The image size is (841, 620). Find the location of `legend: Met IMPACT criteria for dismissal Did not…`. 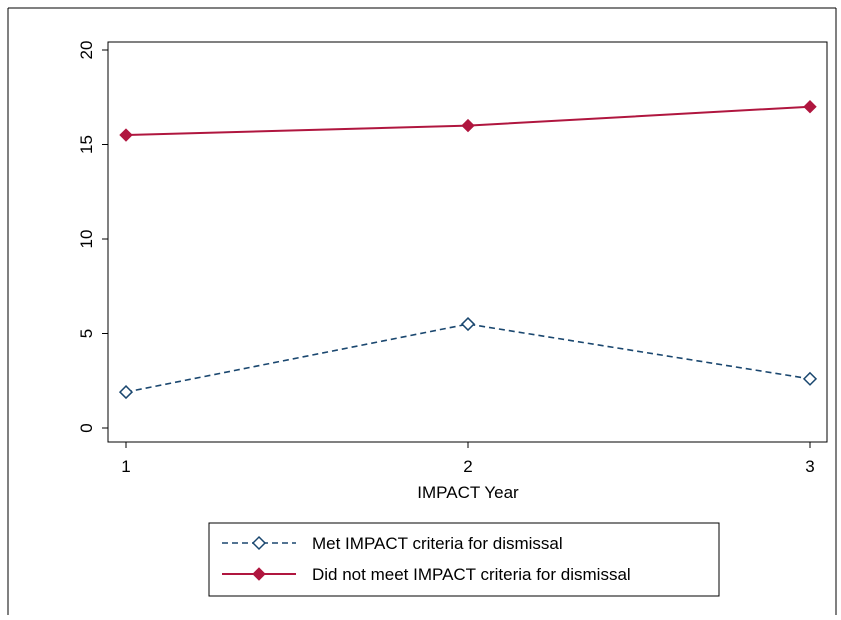

legend: Met IMPACT criteria for dismissal Did not… is located at coordinates (464, 559).